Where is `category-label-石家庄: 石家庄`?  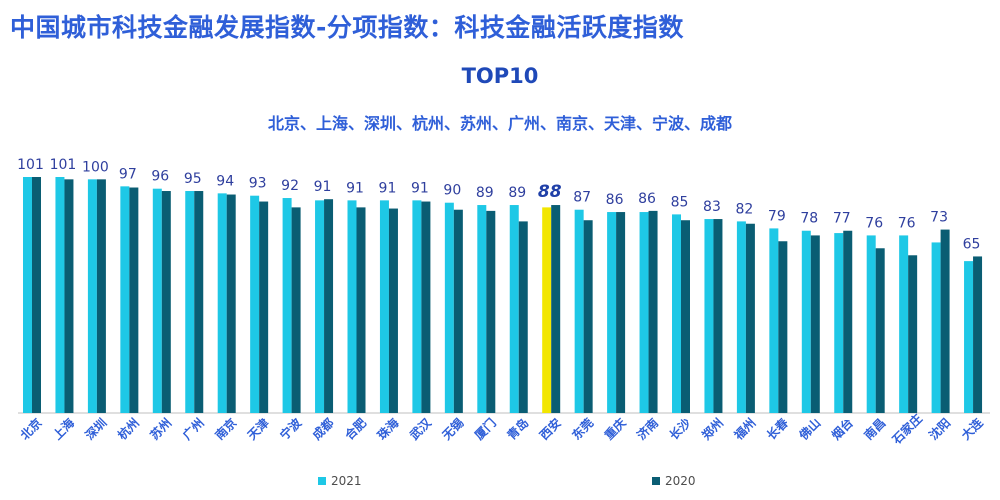 category-label-石家庄: 石家庄 is located at coordinates (906, 429).